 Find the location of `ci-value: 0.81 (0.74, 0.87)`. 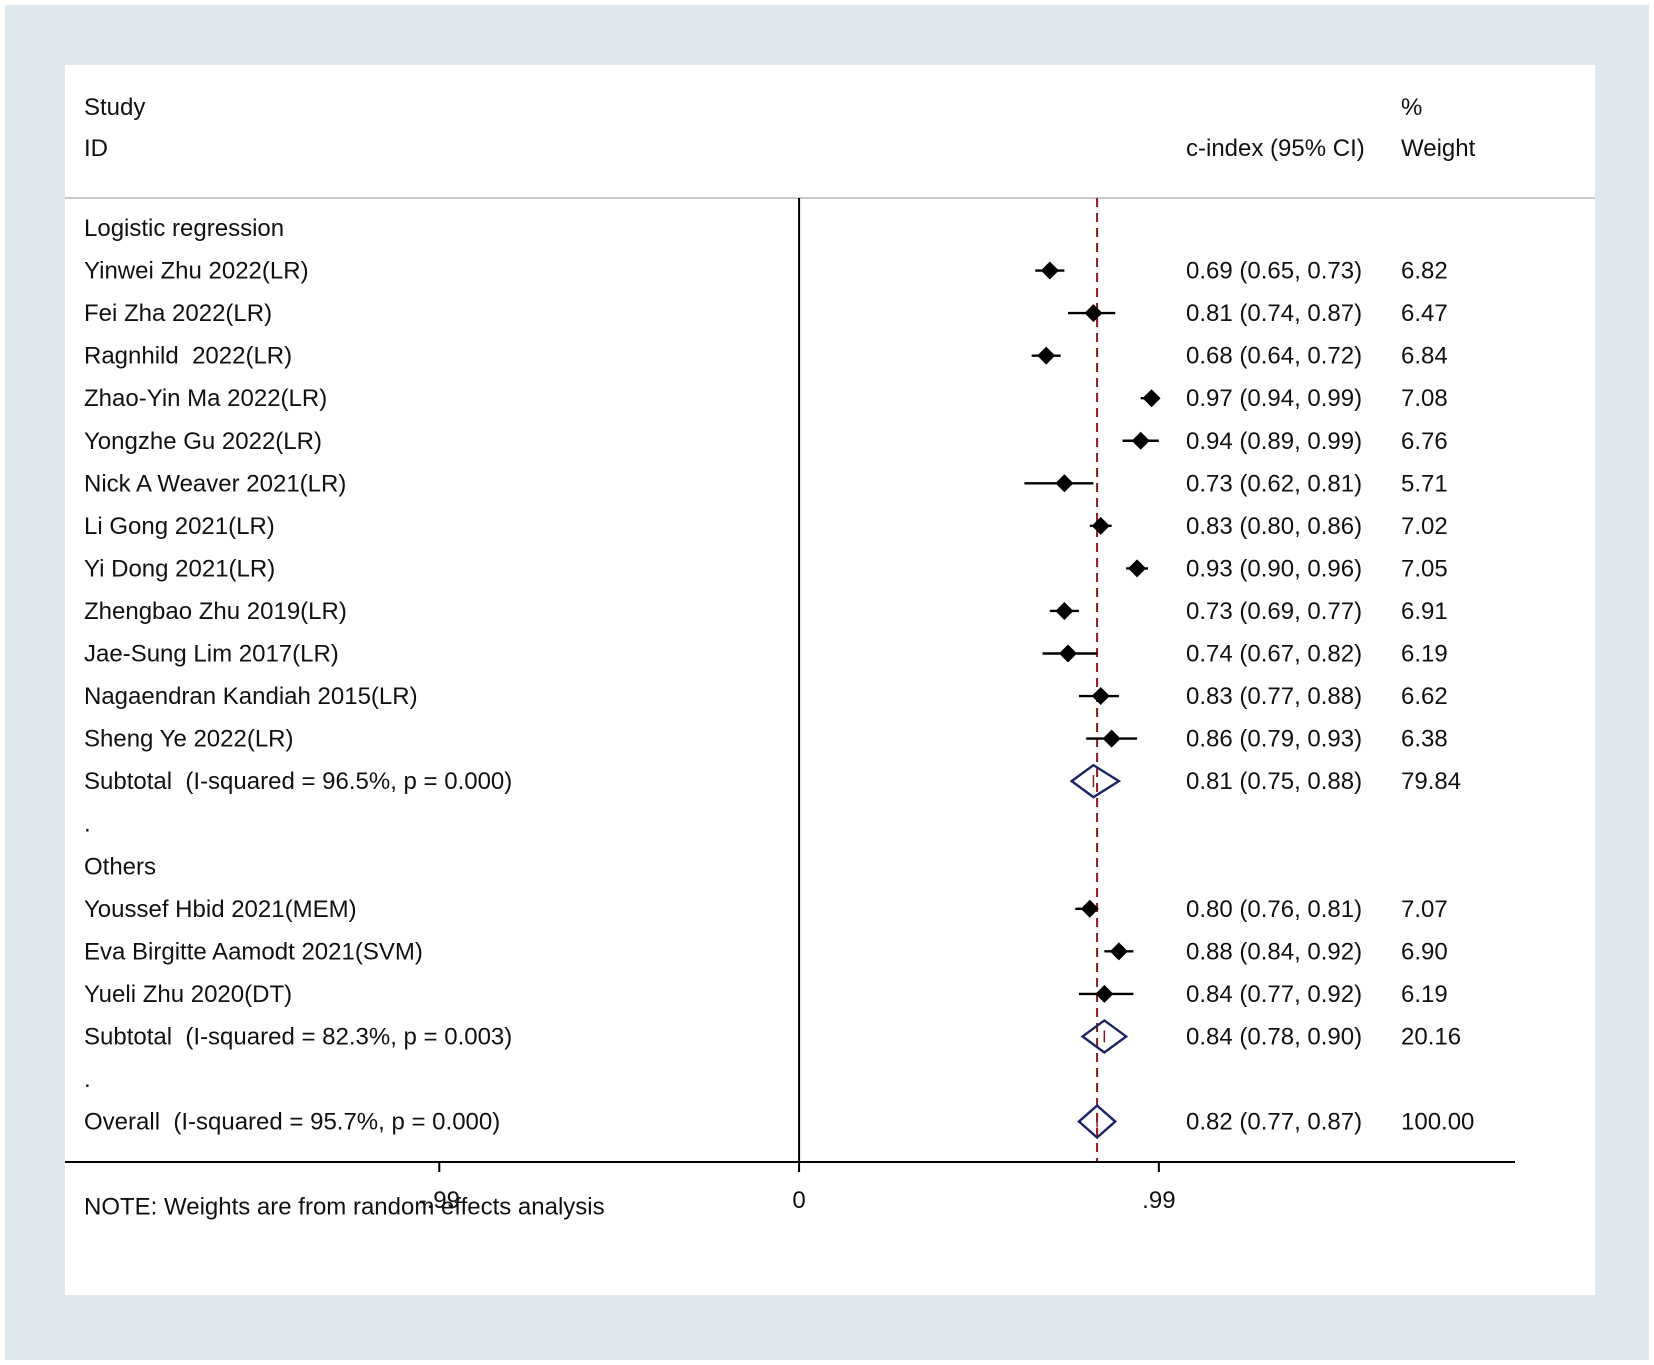

ci-value: 0.81 (0.74, 0.87) is located at coordinates (1274, 313).